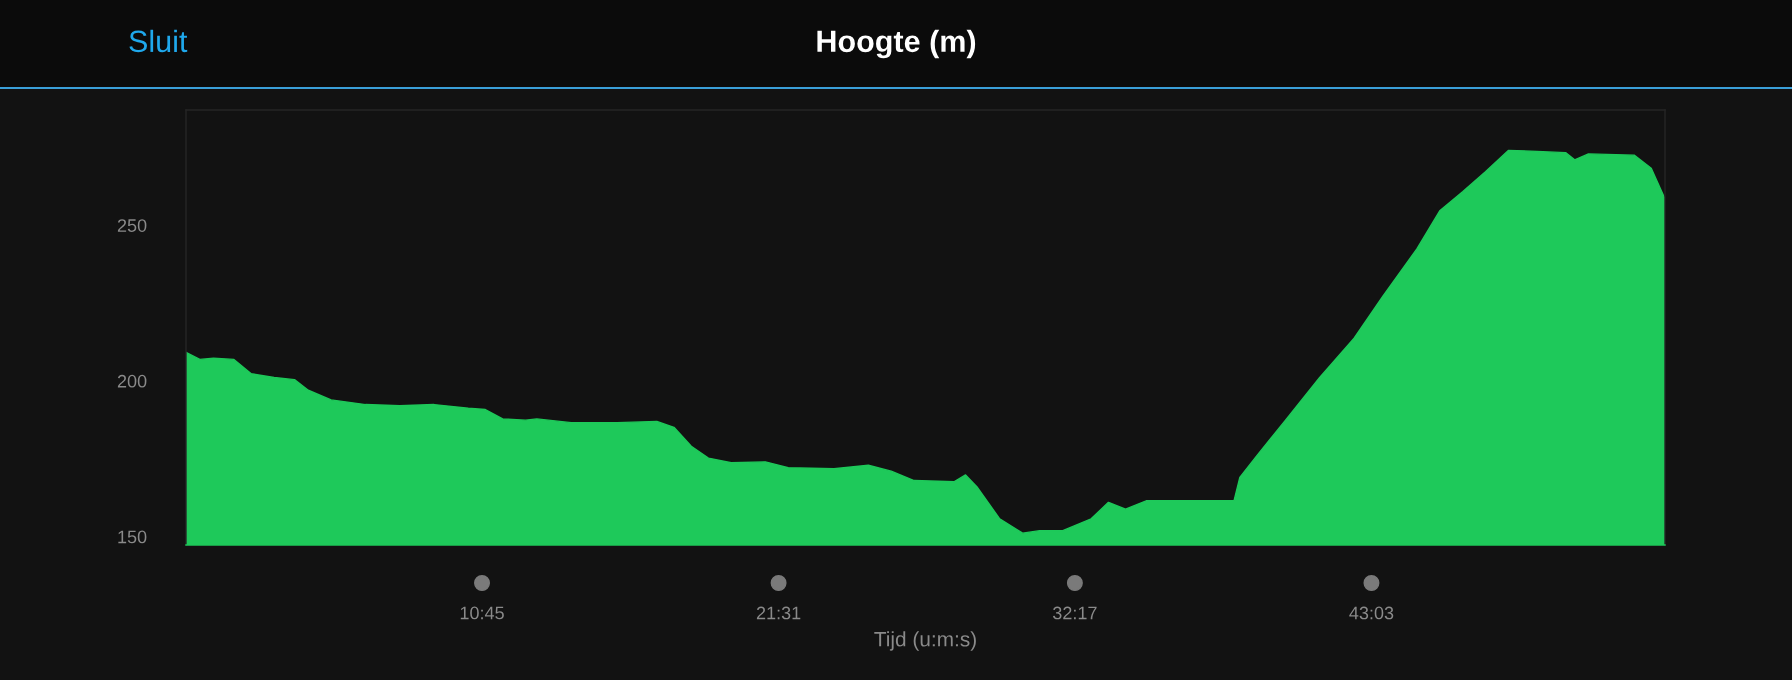 The image size is (1792, 680). I want to click on x-tick-label: 10:45, so click(482, 613).